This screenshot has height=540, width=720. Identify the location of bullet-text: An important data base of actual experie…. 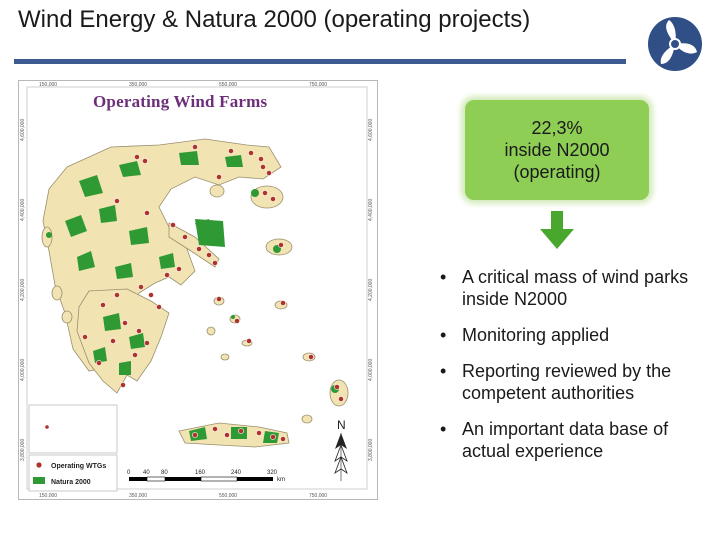
(565, 440).